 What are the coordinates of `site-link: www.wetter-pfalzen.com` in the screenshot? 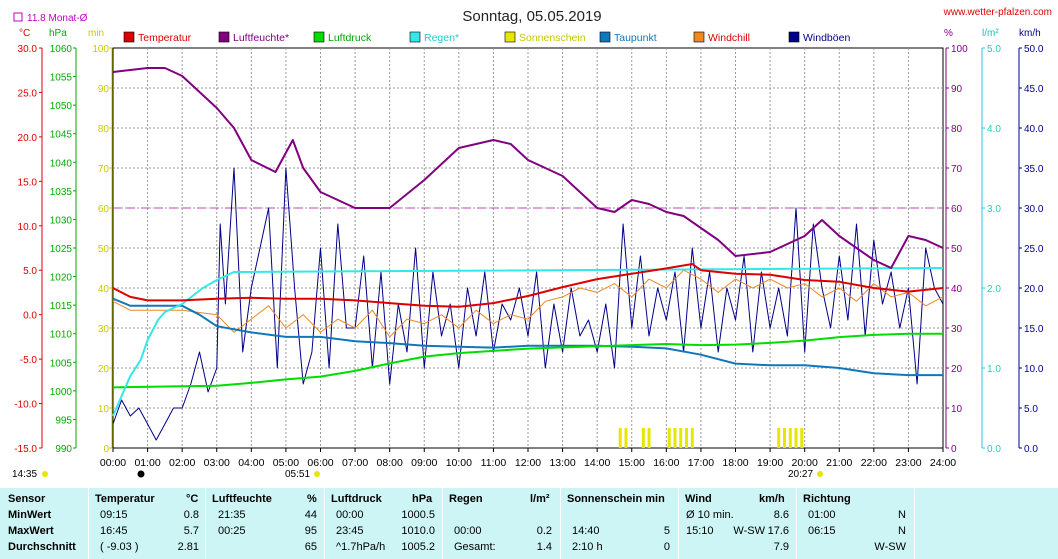 It's located at (997, 12).